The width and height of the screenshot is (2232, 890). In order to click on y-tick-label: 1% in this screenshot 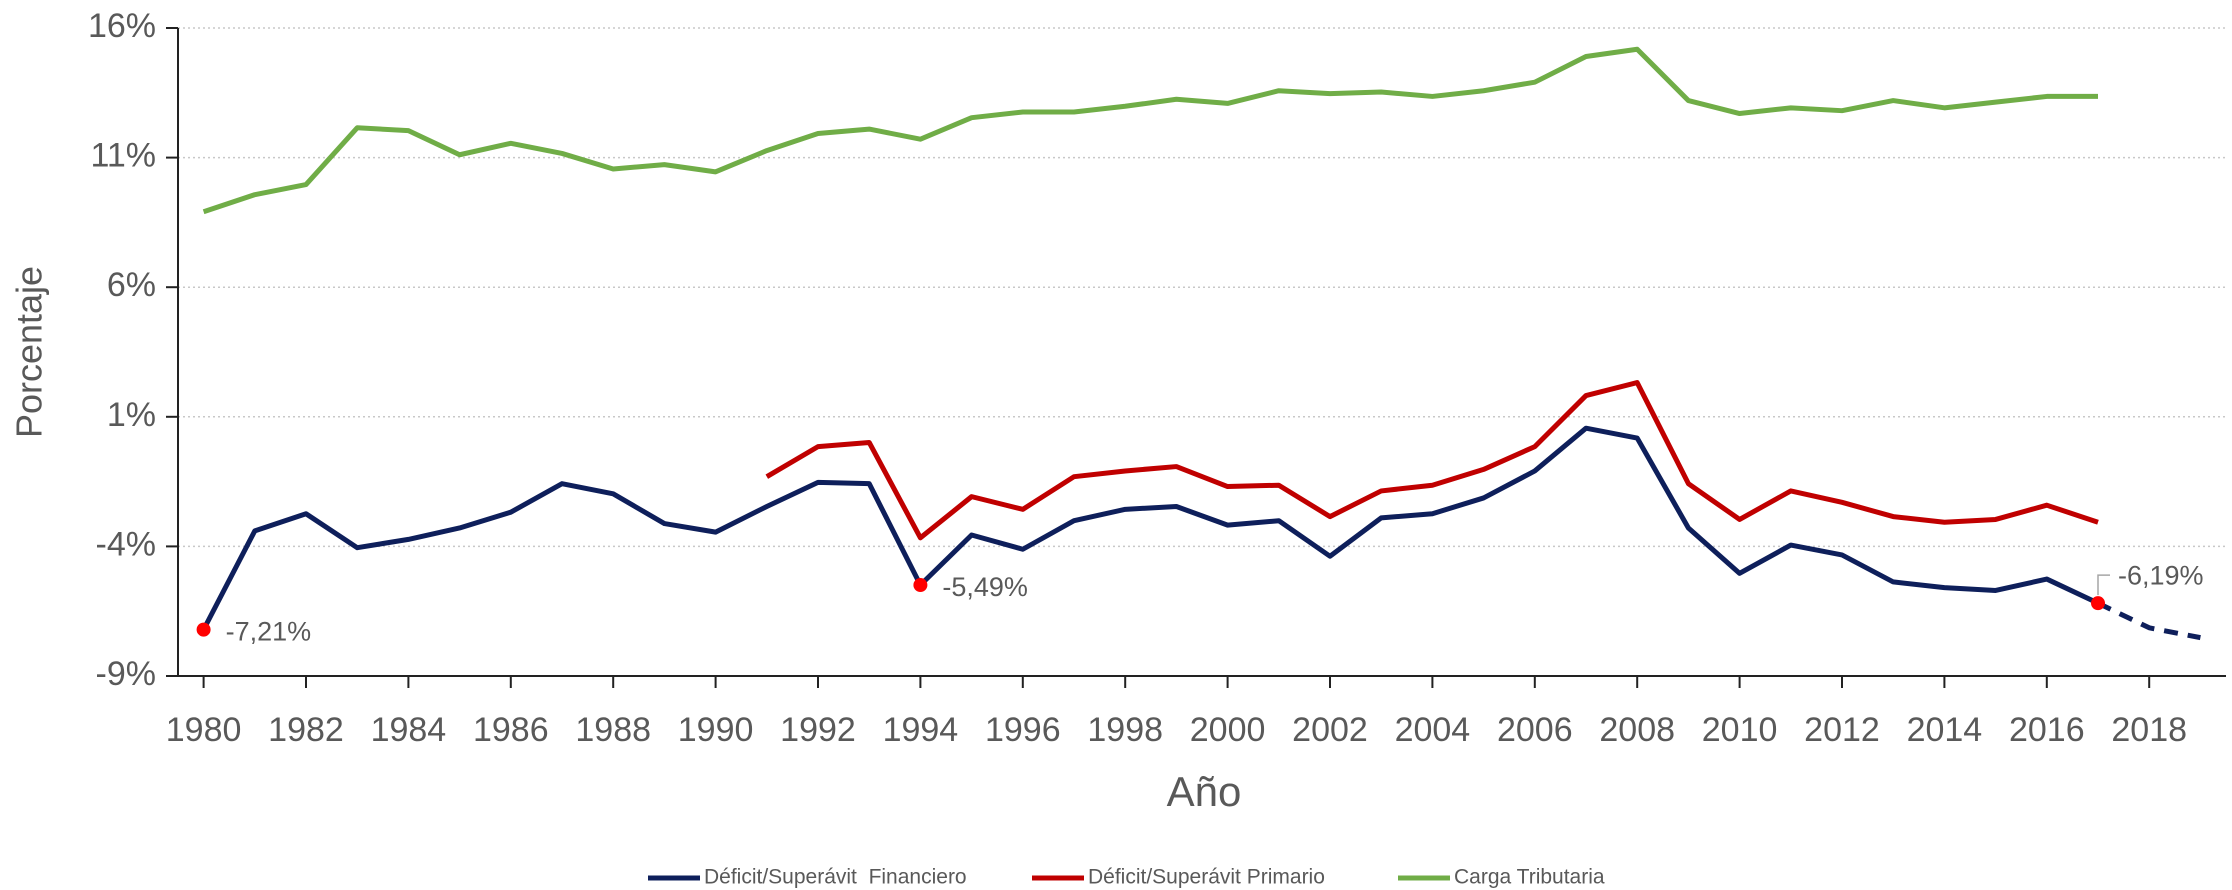, I will do `click(131, 415)`.